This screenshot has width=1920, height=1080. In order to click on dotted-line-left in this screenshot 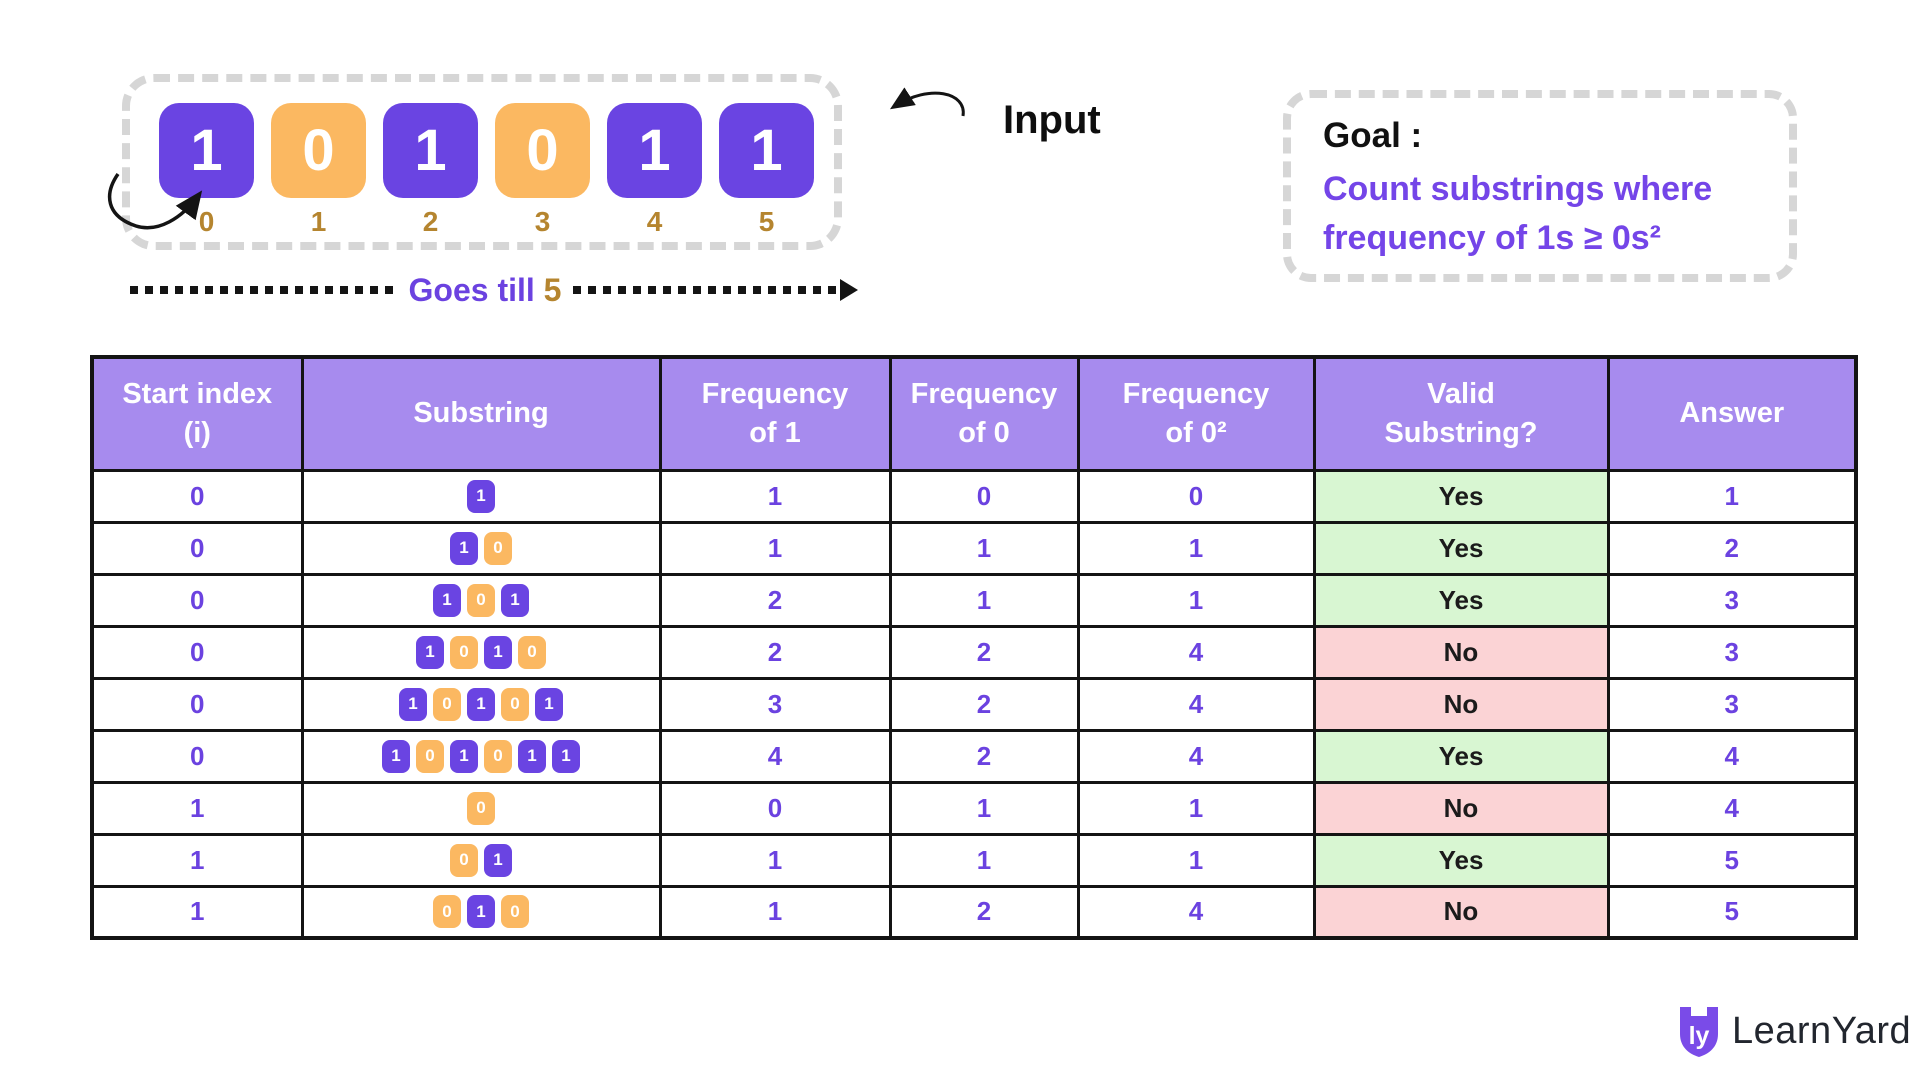, I will do `click(263, 290)`.